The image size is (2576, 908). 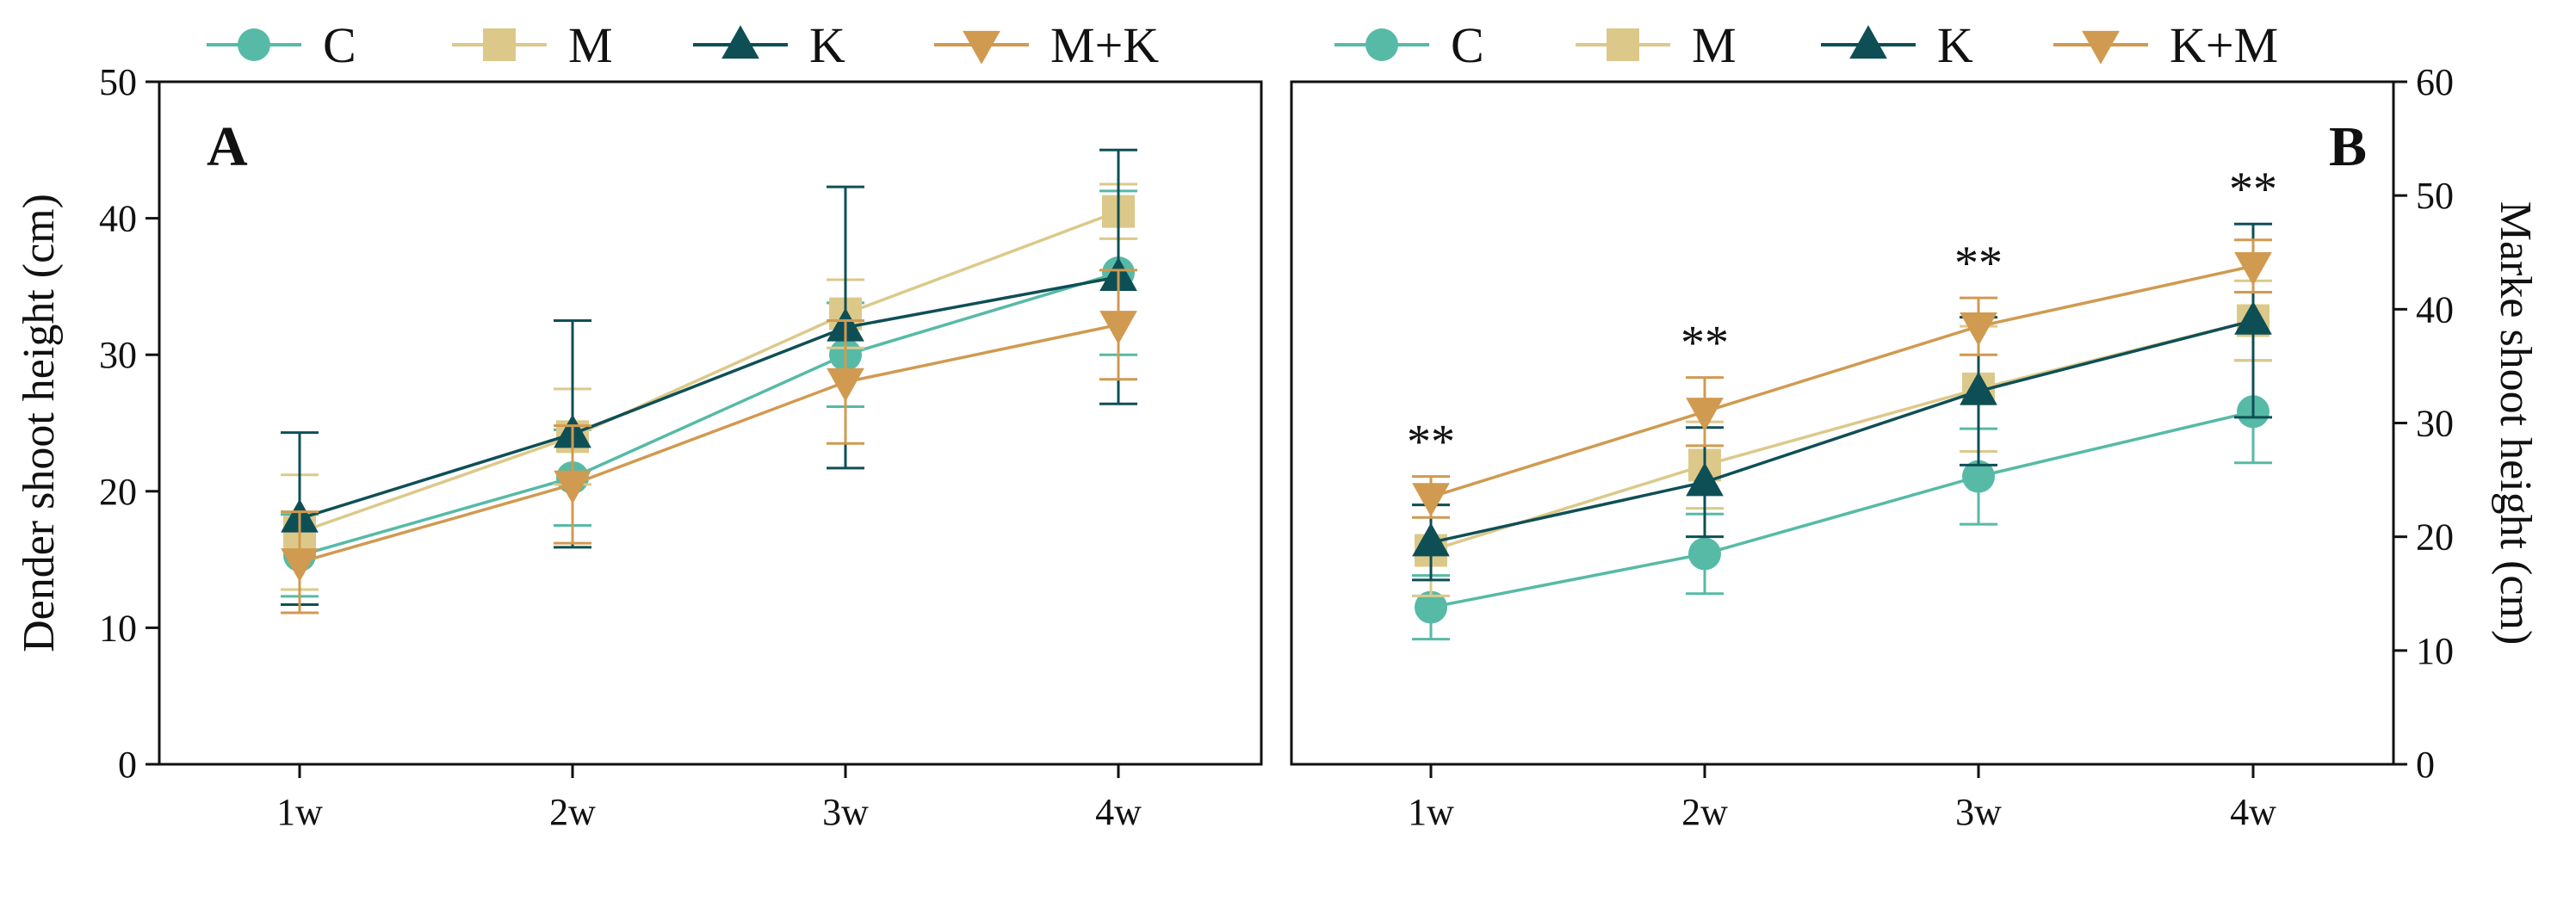 I want to click on legend-item: K+M, so click(x=2166, y=45).